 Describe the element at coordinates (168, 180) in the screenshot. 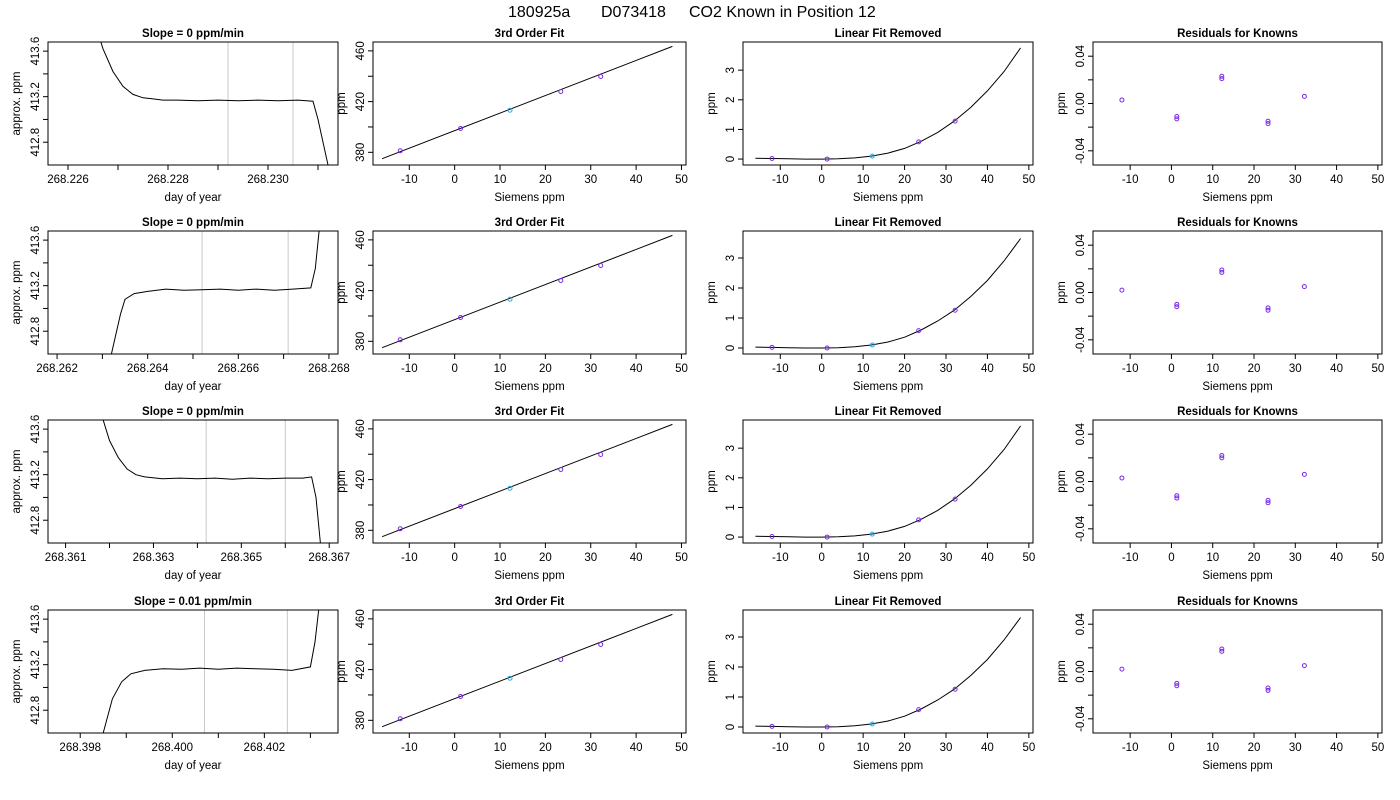

I see `x-tick-label: 268.228` at that location.